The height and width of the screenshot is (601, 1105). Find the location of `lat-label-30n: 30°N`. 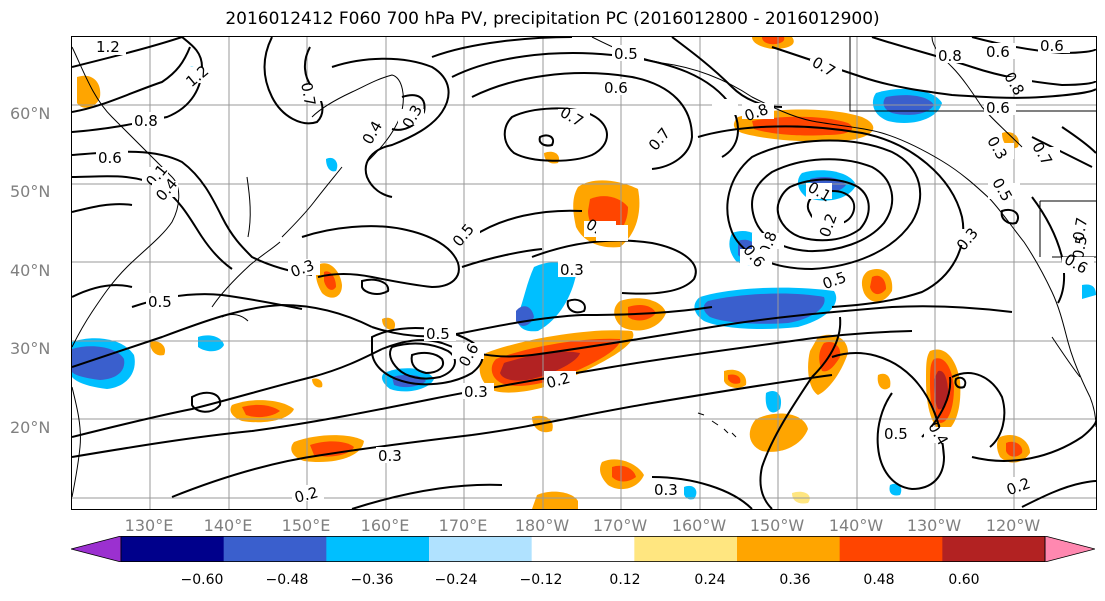

lat-label-30n: 30°N is located at coordinates (30, 348).